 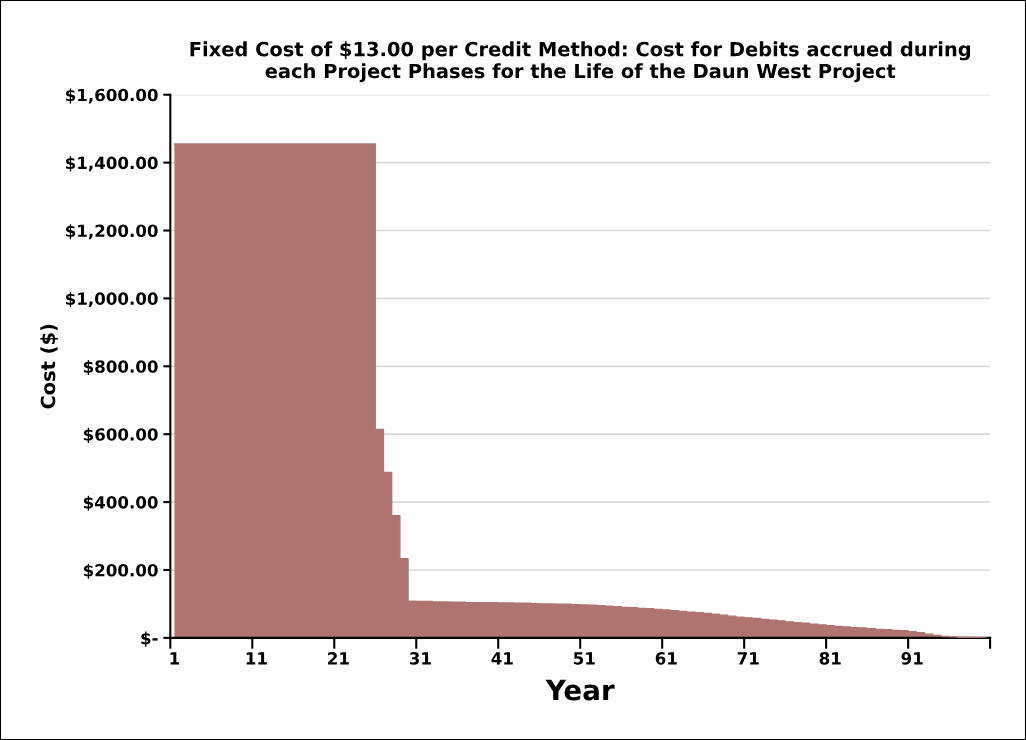 What do you see at coordinates (111, 164) in the screenshot?
I see `y-tick-label: $1,400.00` at bounding box center [111, 164].